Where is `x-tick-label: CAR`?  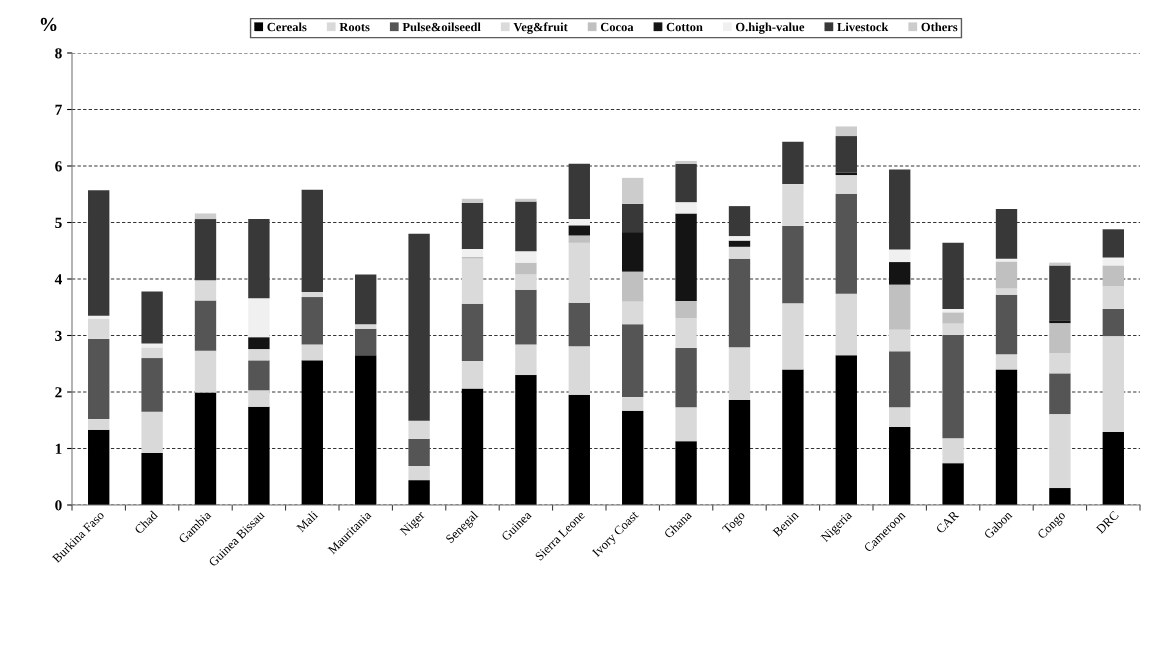 x-tick-label: CAR is located at coordinates (947, 522).